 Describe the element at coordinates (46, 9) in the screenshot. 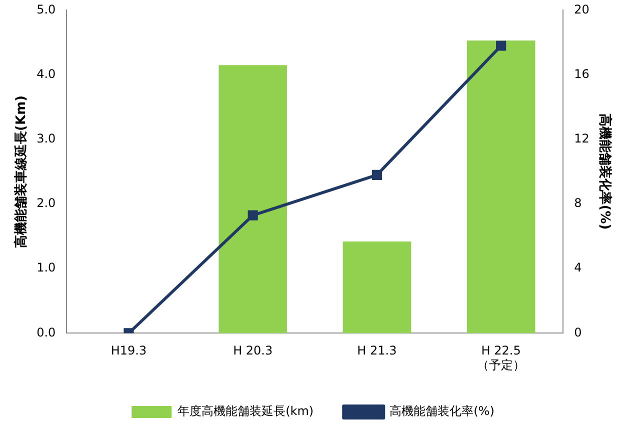

I see `y-tick-label: 5.0` at that location.